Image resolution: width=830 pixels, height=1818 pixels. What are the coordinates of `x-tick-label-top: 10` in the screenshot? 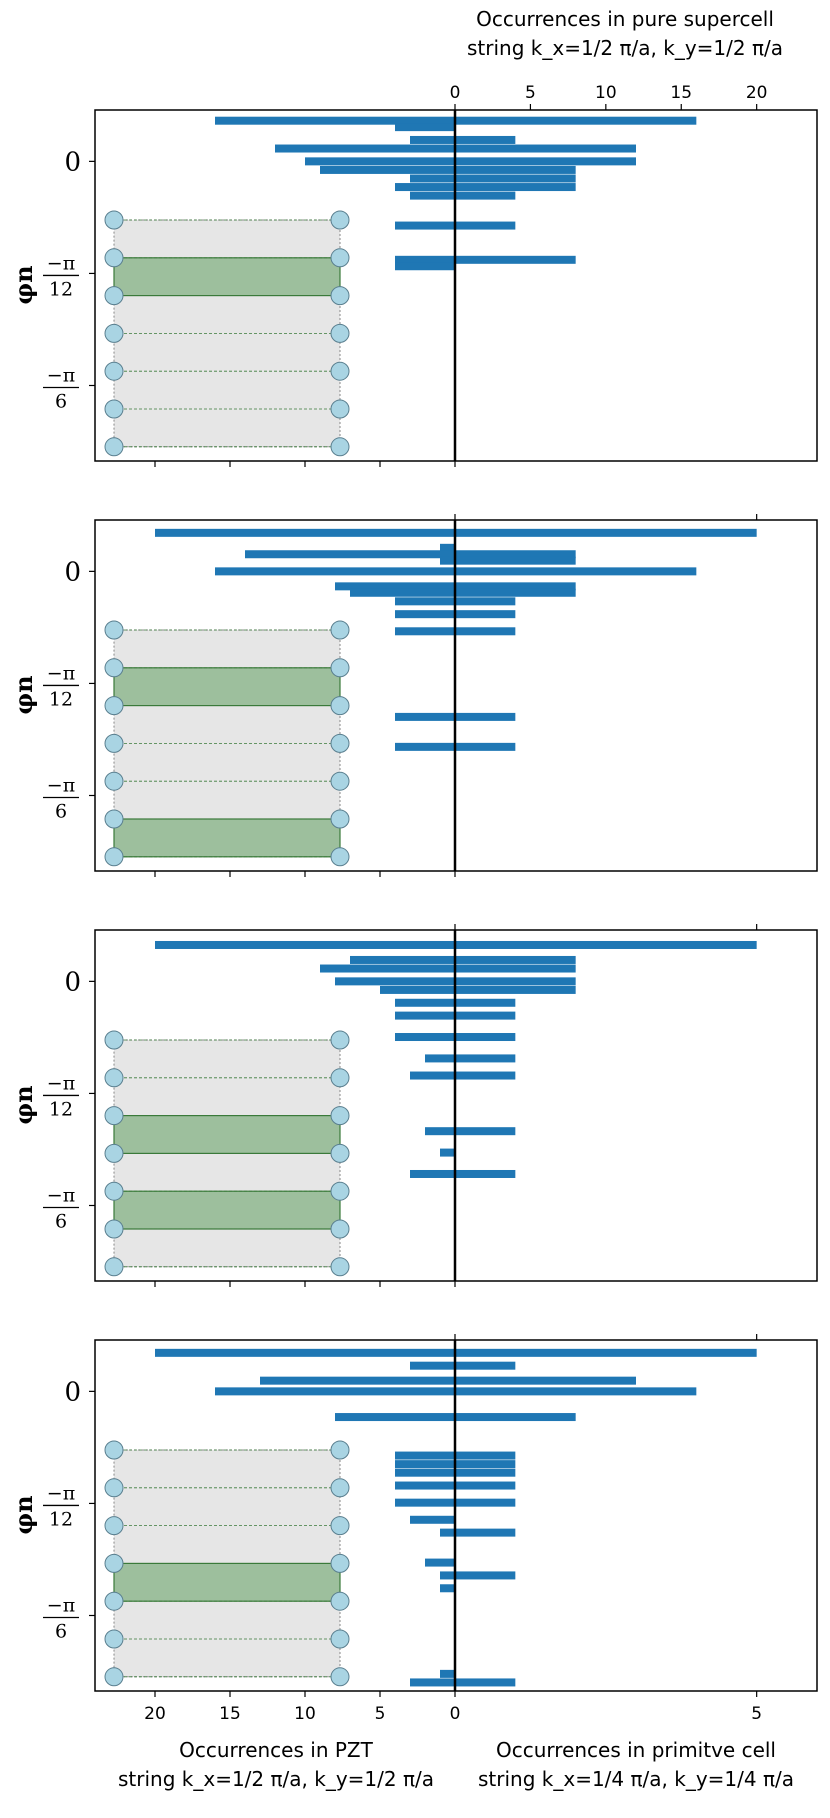 It's located at (606, 93).